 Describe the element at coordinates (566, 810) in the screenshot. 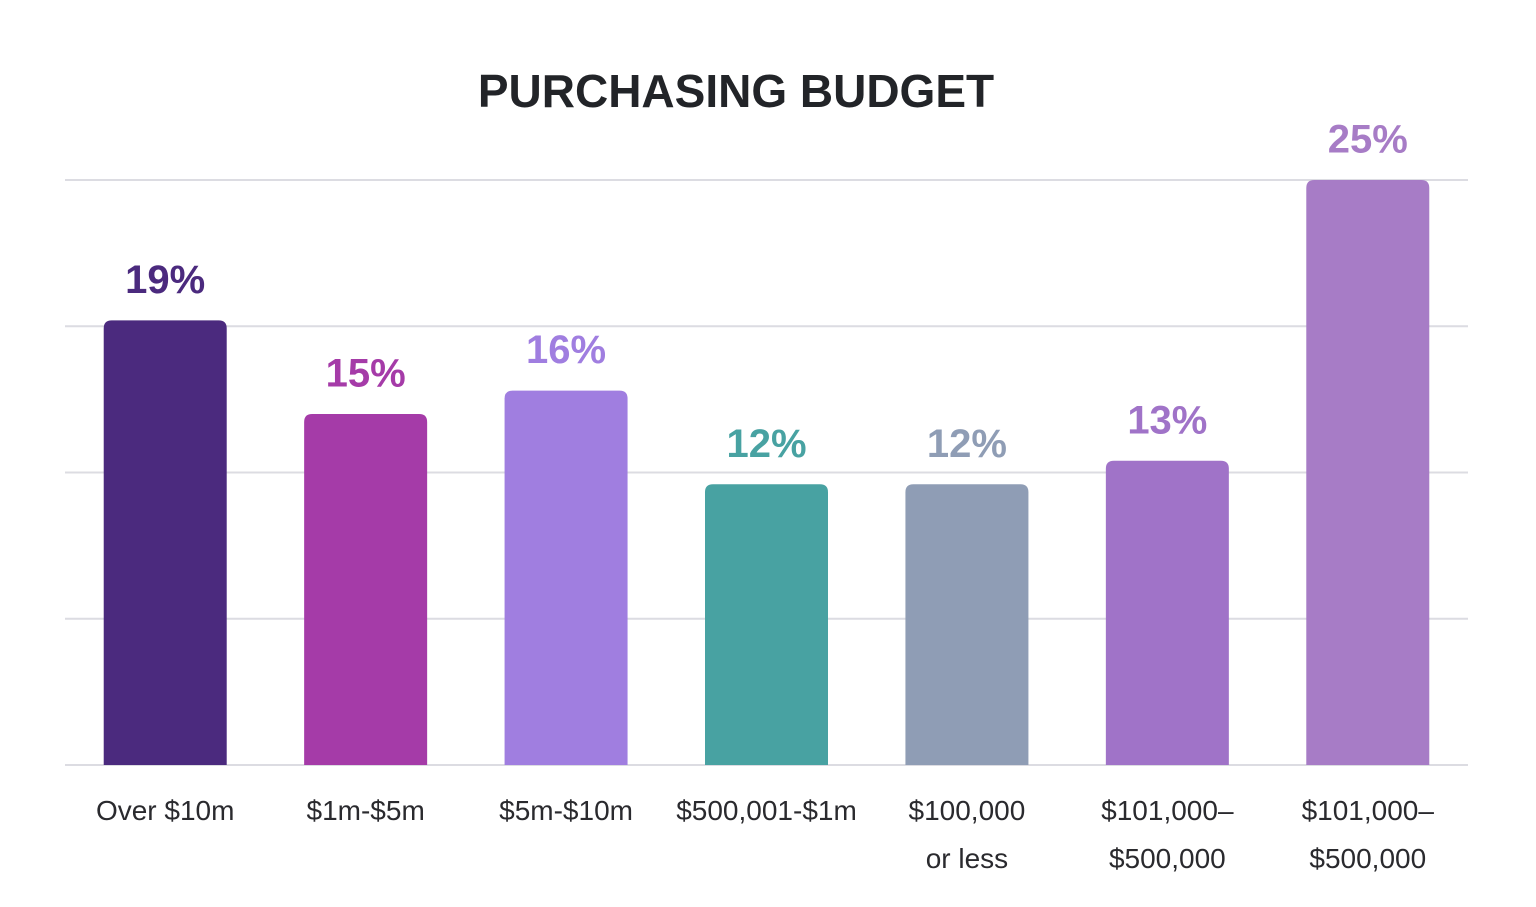

I see `x-tick-label: $5m-$10m` at that location.